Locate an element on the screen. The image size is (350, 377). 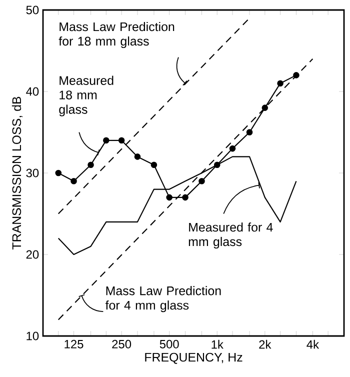
annotation: Mass Law Prediction for 18 mm glass is located at coordinates (116, 35).